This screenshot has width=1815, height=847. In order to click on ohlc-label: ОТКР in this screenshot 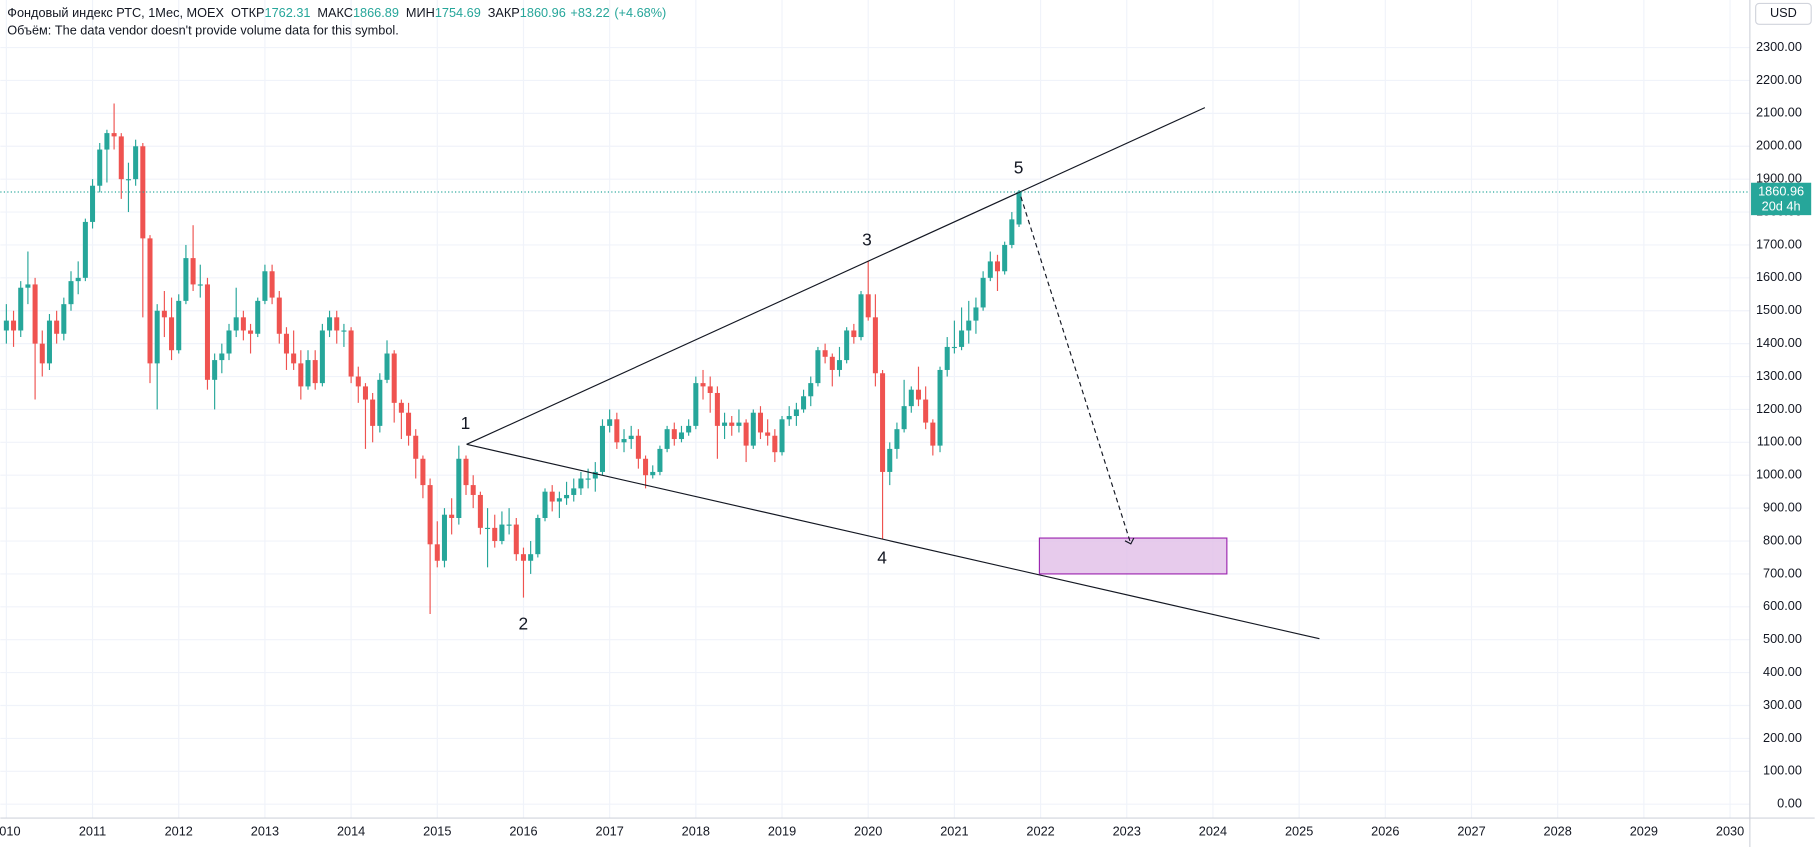, I will do `click(248, 12)`.